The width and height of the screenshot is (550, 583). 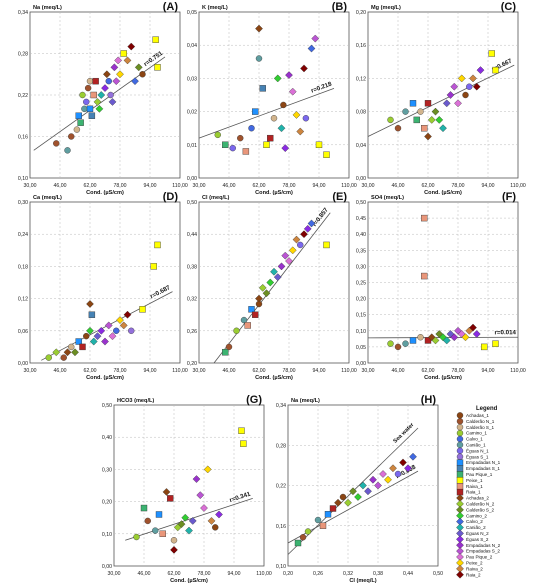 I want to click on y-tick-label: 0,32, so click(x=192, y=300).